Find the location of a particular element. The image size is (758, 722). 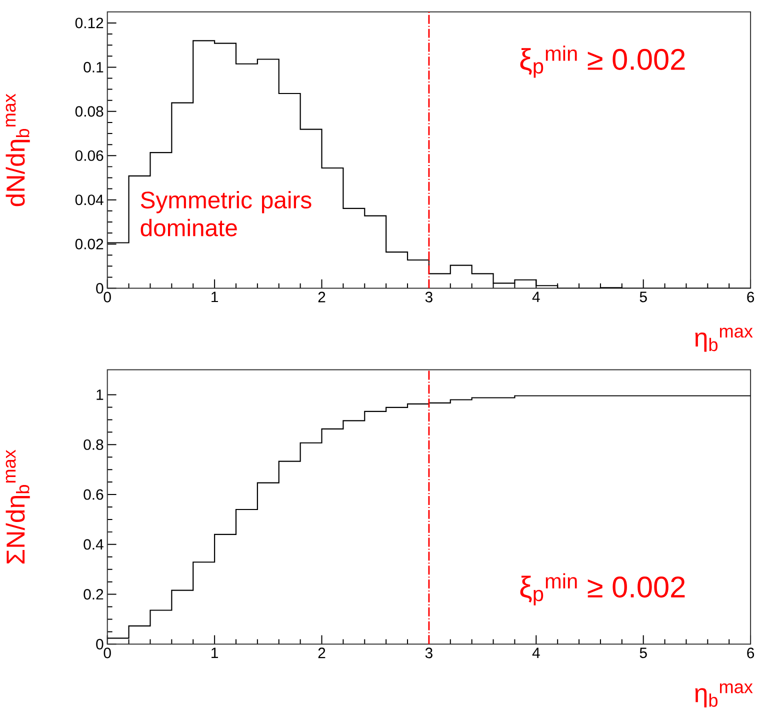

y-tick-label: 0.08 is located at coordinates (89, 111).